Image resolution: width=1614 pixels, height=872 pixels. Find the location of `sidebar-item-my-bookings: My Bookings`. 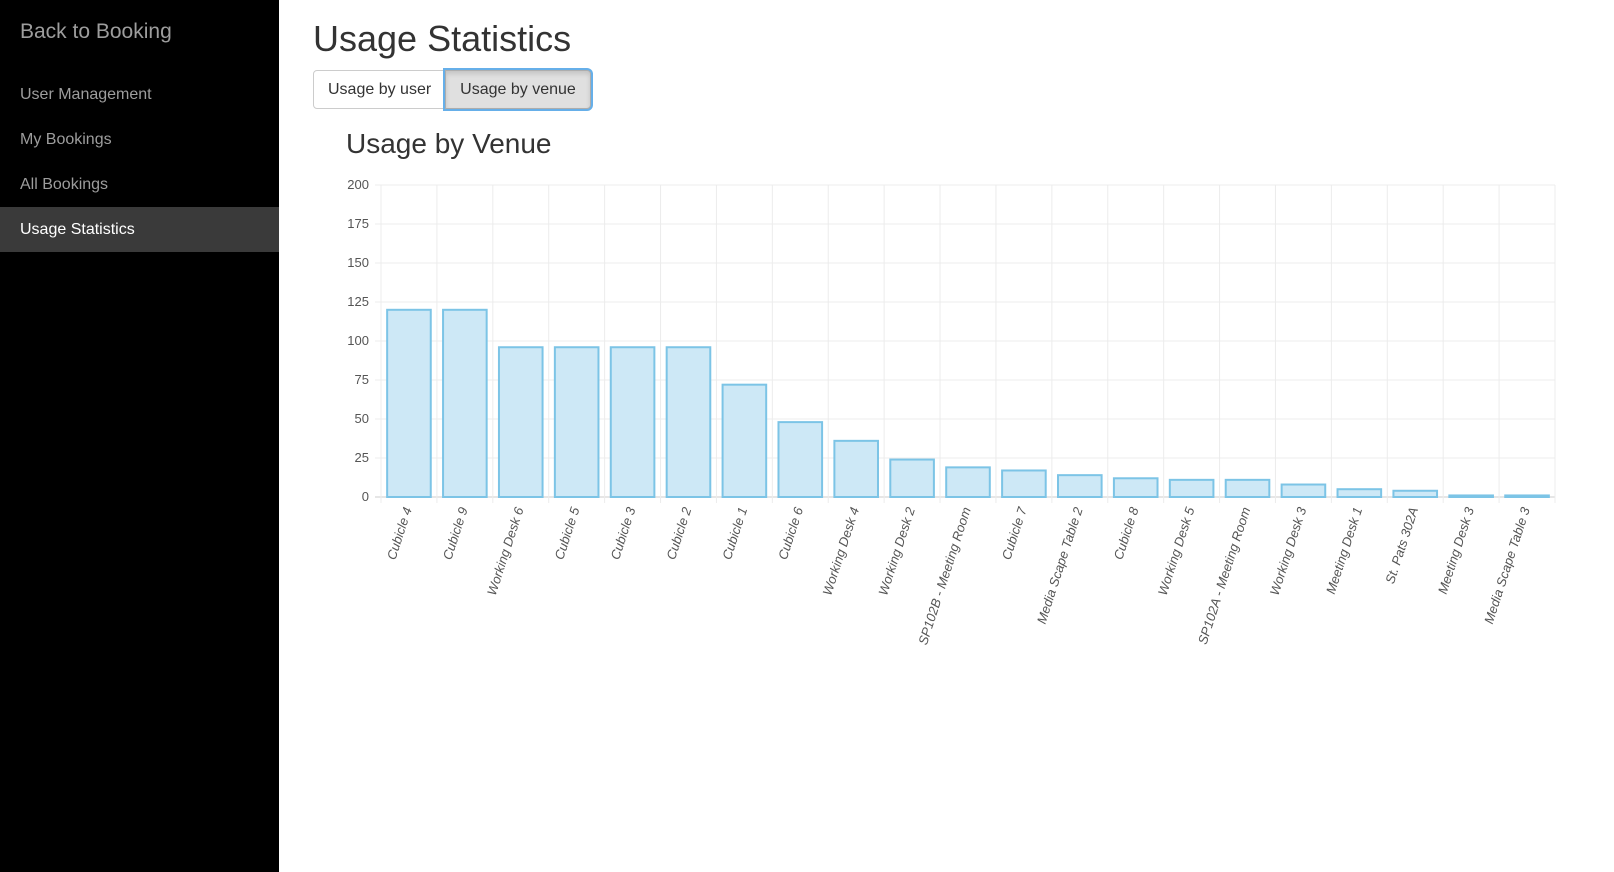

sidebar-item-my-bookings: My Bookings is located at coordinates (66, 139).